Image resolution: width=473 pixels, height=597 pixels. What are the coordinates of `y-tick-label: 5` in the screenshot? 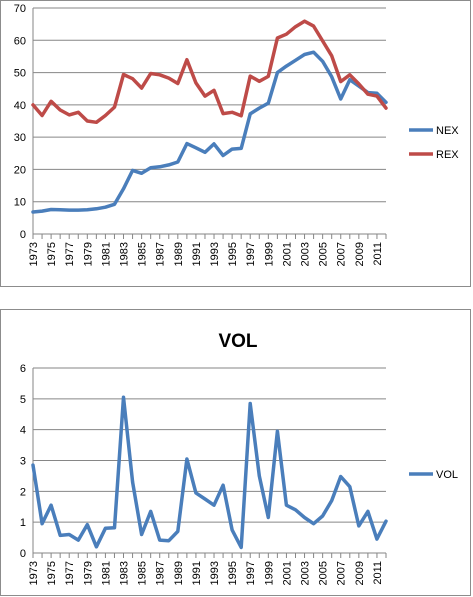 It's located at (23, 400).